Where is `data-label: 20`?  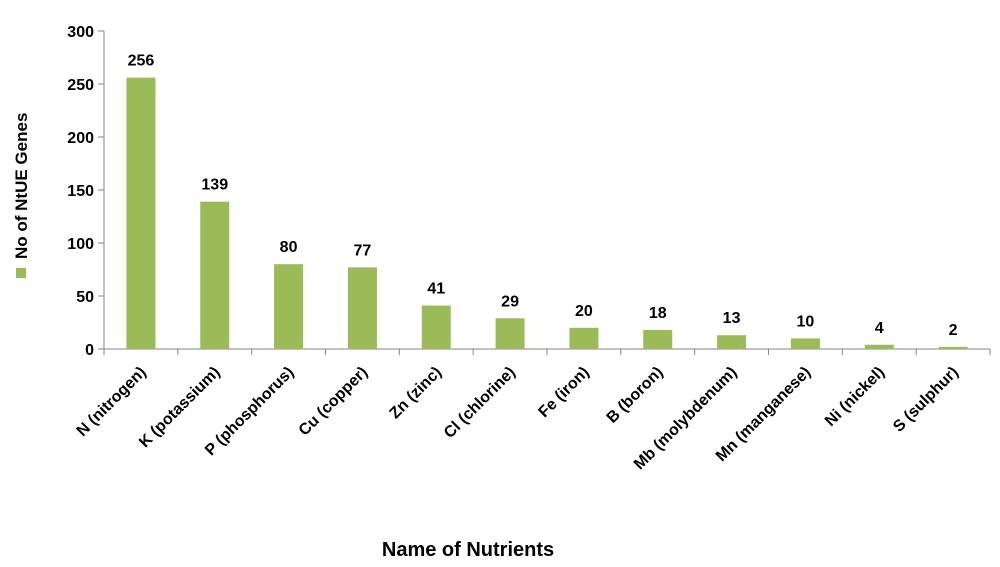 data-label: 20 is located at coordinates (584, 311).